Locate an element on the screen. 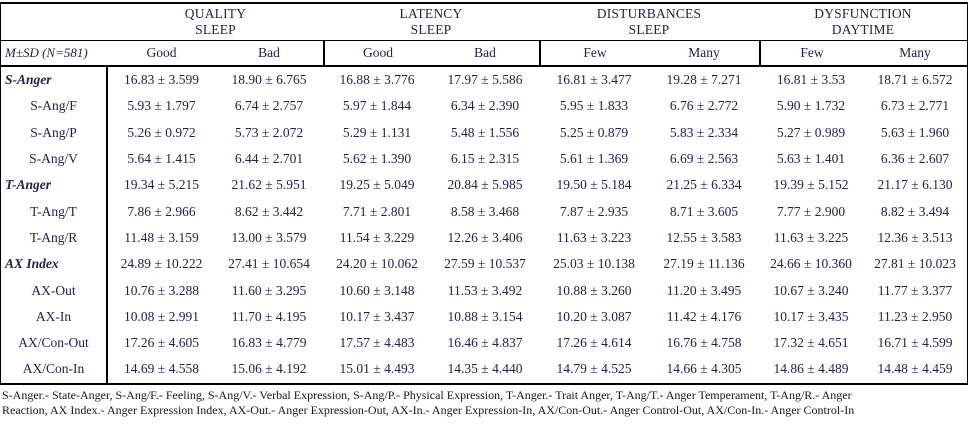  value-cell: 11.23 ± 2.950 is located at coordinates (915, 316).